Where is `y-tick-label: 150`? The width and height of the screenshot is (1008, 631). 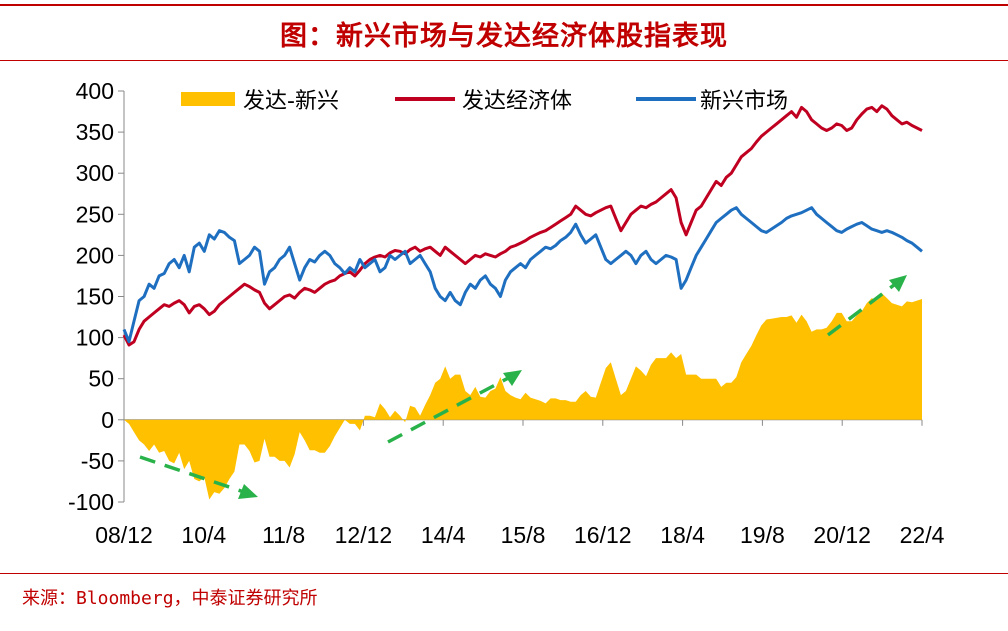 y-tick-label: 150 is located at coordinates (95, 297).